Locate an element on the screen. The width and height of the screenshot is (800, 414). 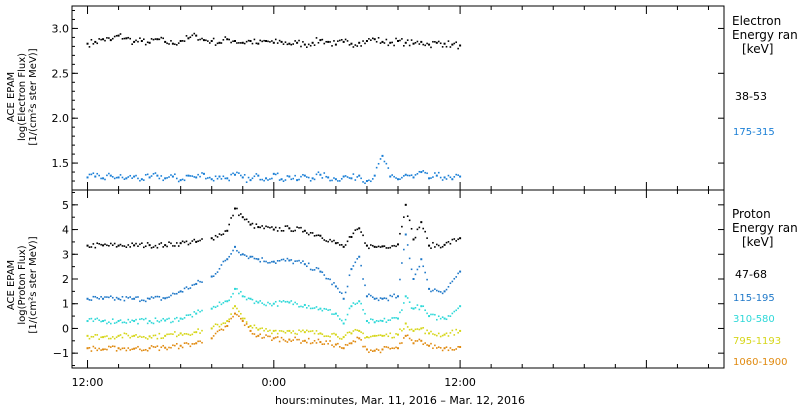
proton-ytick-label: 1 is located at coordinates (65, 304).